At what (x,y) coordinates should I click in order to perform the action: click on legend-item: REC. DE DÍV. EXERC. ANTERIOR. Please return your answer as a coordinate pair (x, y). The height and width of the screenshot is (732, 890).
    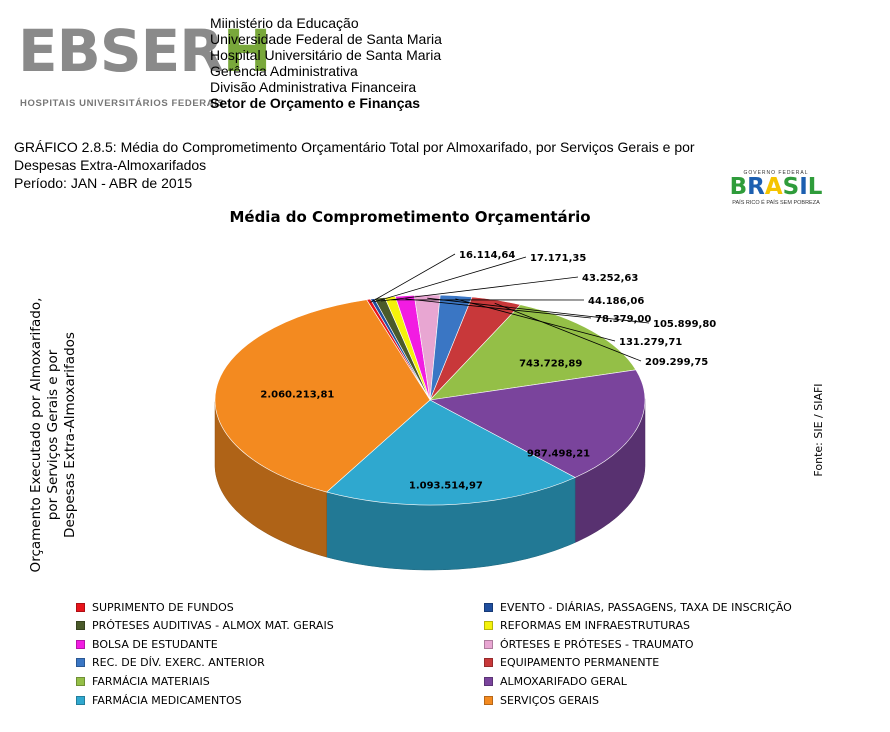
    Looking at the image, I should click on (170, 663).